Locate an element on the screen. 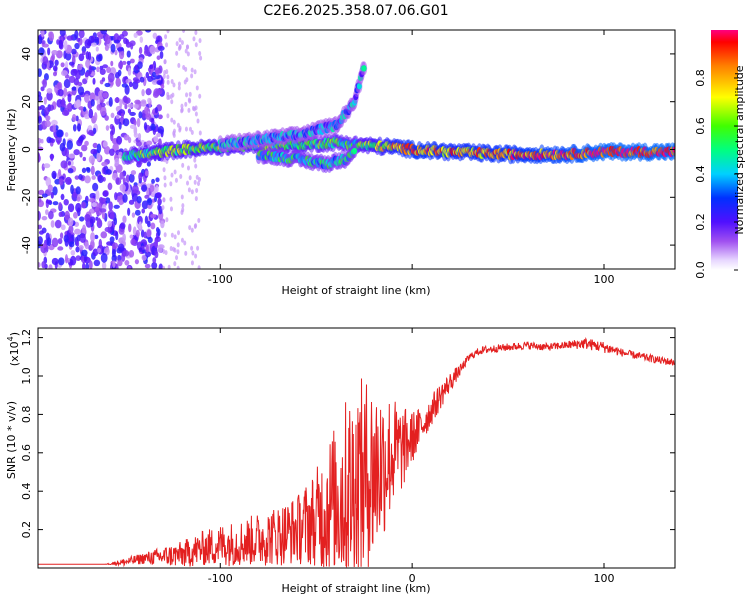 This screenshot has width=750, height=600. spectrogram-y-tick-label: 0 is located at coordinates (26, 149).